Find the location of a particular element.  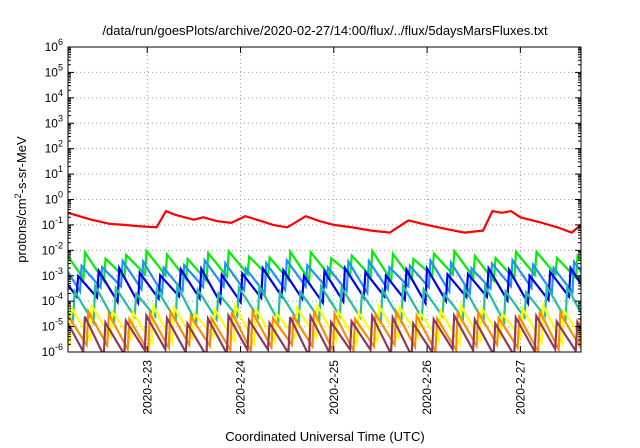

y-tick-label: 10⁵ is located at coordinates (54, 70).